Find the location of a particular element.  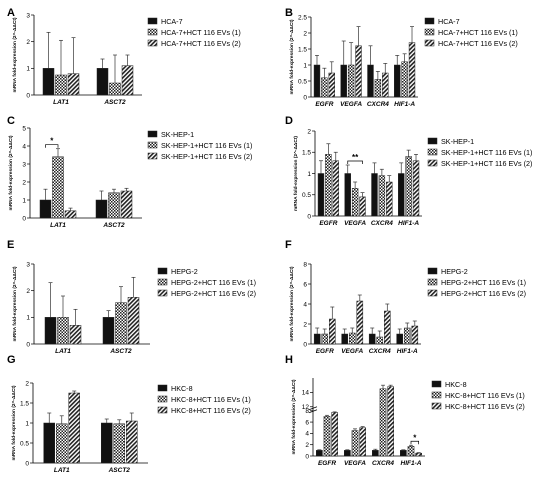

significance-bracket is located at coordinates (52, 146).